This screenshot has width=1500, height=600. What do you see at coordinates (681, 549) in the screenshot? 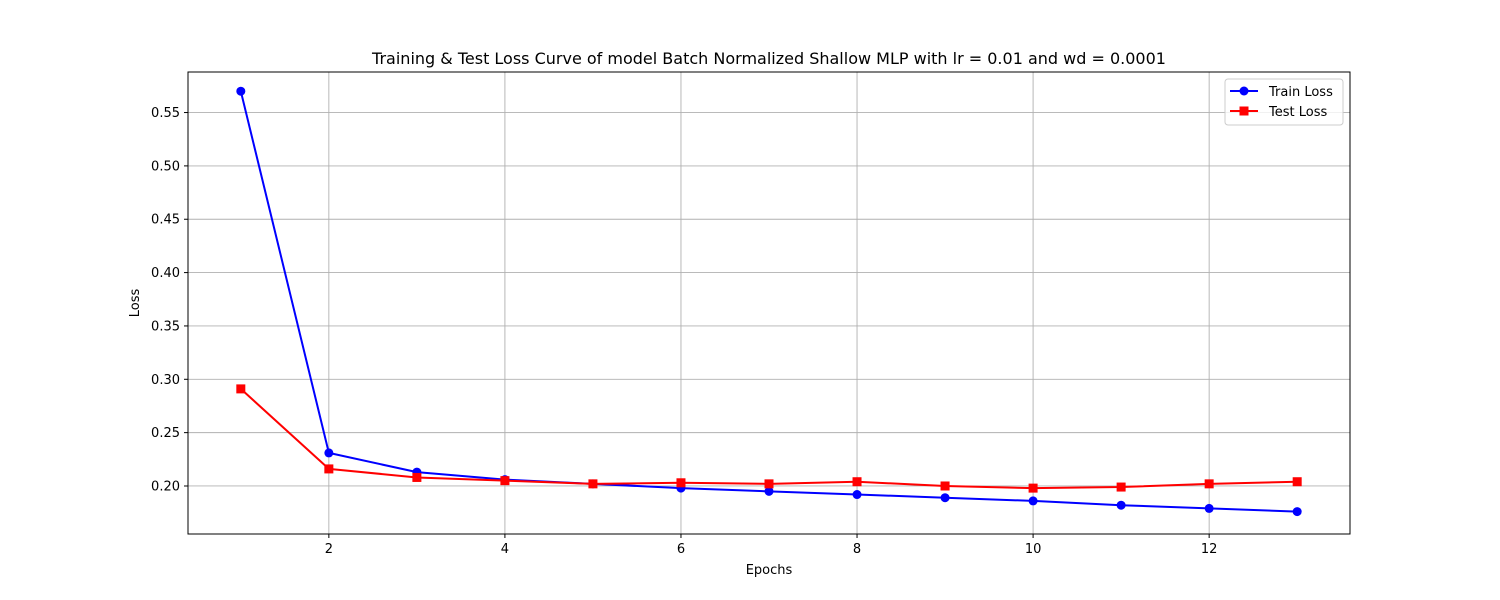
I see `x-tick-label: 6` at bounding box center [681, 549].